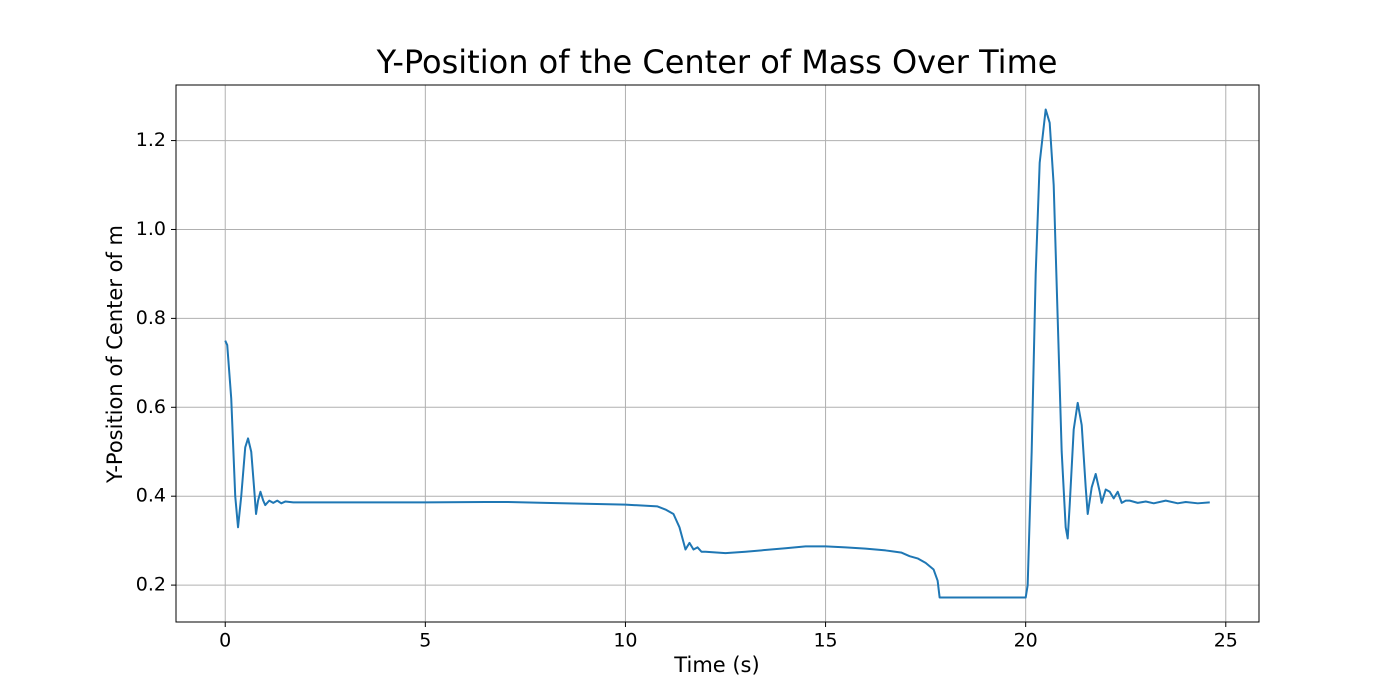 Image resolution: width=1400 pixels, height=700 pixels. I want to click on x-tick-label: 25, so click(1226, 641).